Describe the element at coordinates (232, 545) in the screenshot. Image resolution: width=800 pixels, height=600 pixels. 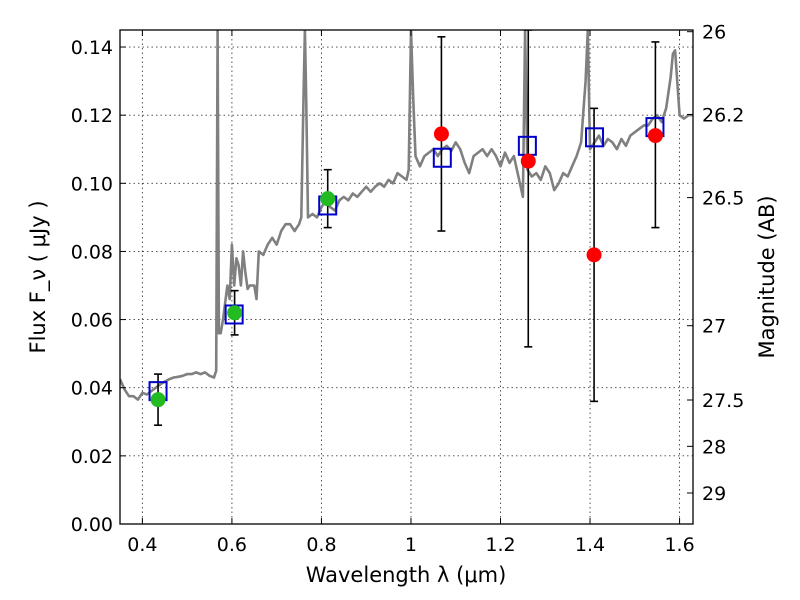
I see `x-tick-label: 0.6` at that location.